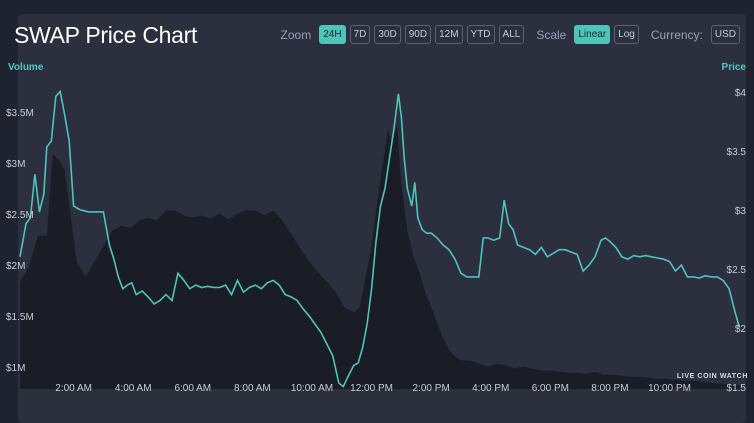  What do you see at coordinates (480, 34) in the screenshot?
I see `zoom-ytd-button: YTD` at bounding box center [480, 34].